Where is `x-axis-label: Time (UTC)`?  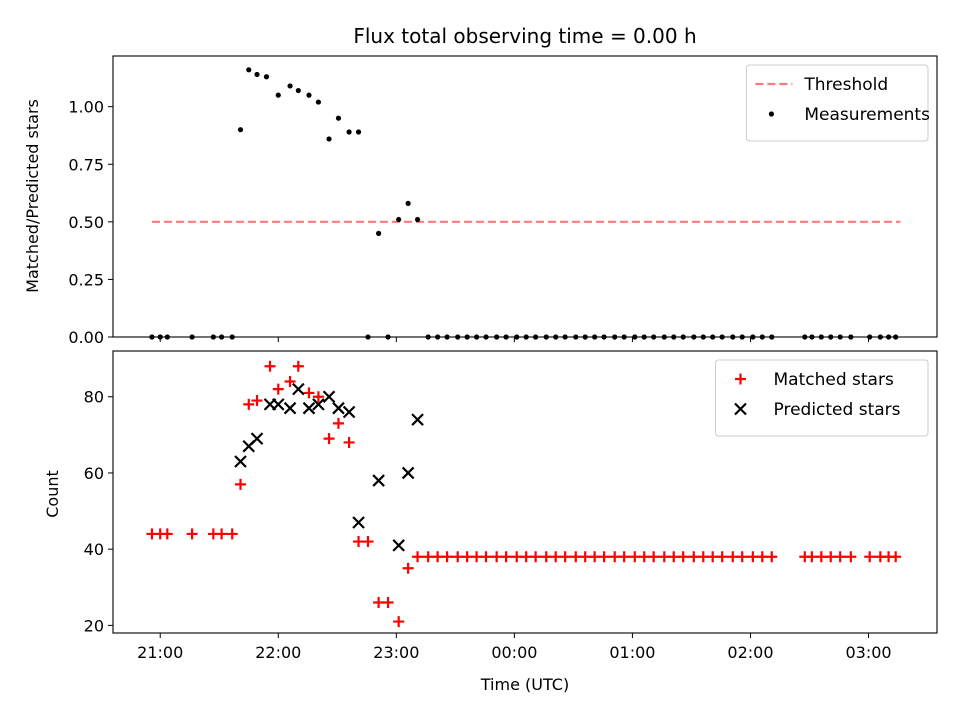
x-axis-label: Time (UTC) is located at coordinates (524, 684).